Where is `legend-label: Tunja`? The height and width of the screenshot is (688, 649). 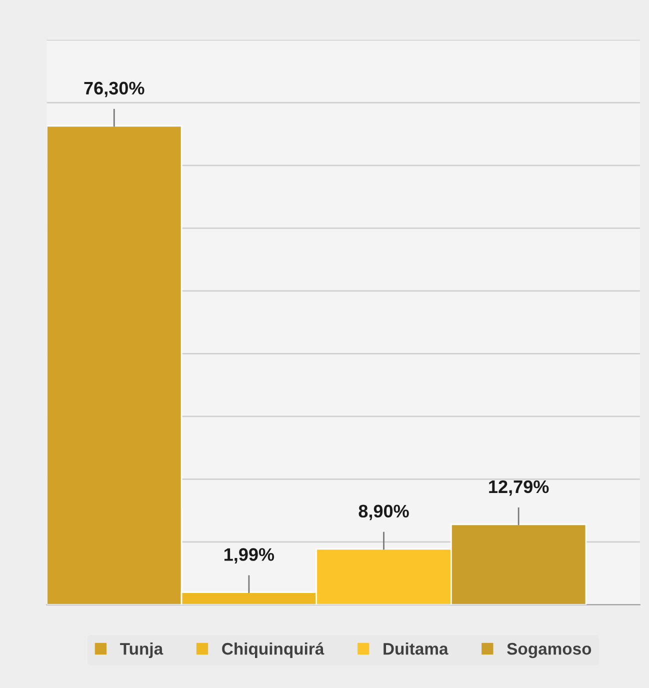
legend-label: Tunja is located at coordinates (142, 650).